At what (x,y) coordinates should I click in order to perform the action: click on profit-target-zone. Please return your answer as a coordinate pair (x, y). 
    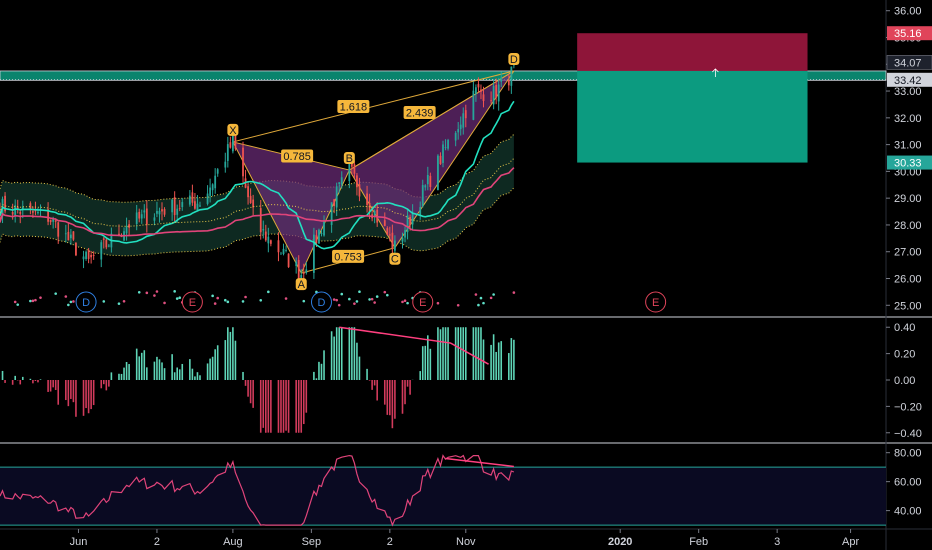
    Looking at the image, I should click on (692, 116).